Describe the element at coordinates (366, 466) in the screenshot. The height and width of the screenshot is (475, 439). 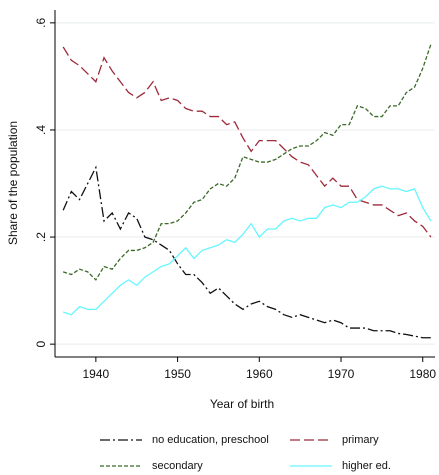
I see `legend-label: higher ed.` at that location.